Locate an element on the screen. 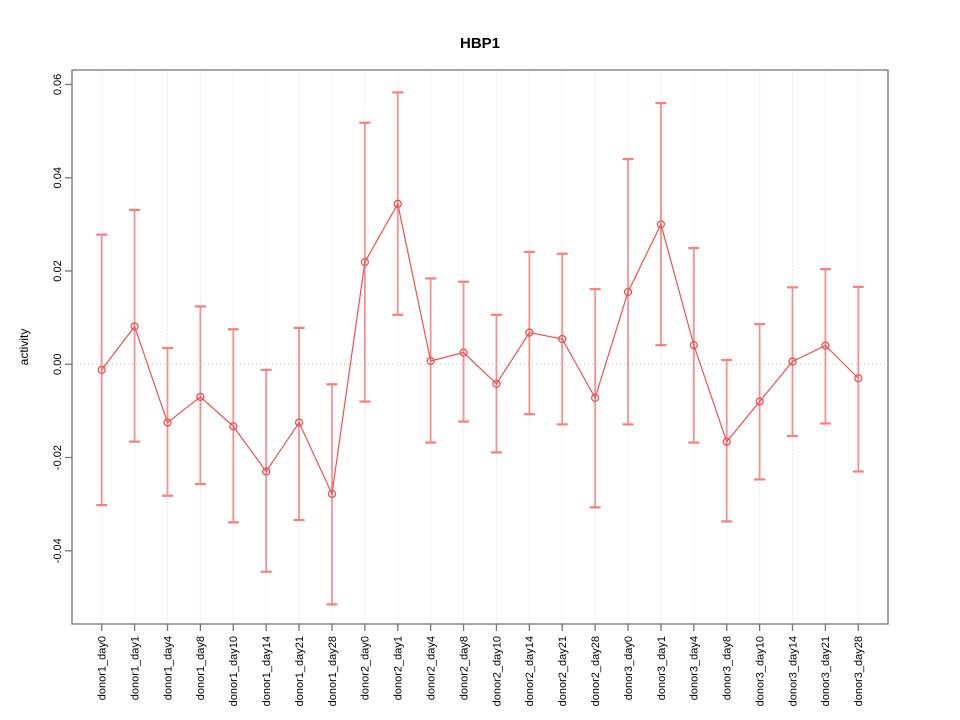 This screenshot has width=960, height=720. x-tick-label: donor2_day8 is located at coordinates (464, 668).